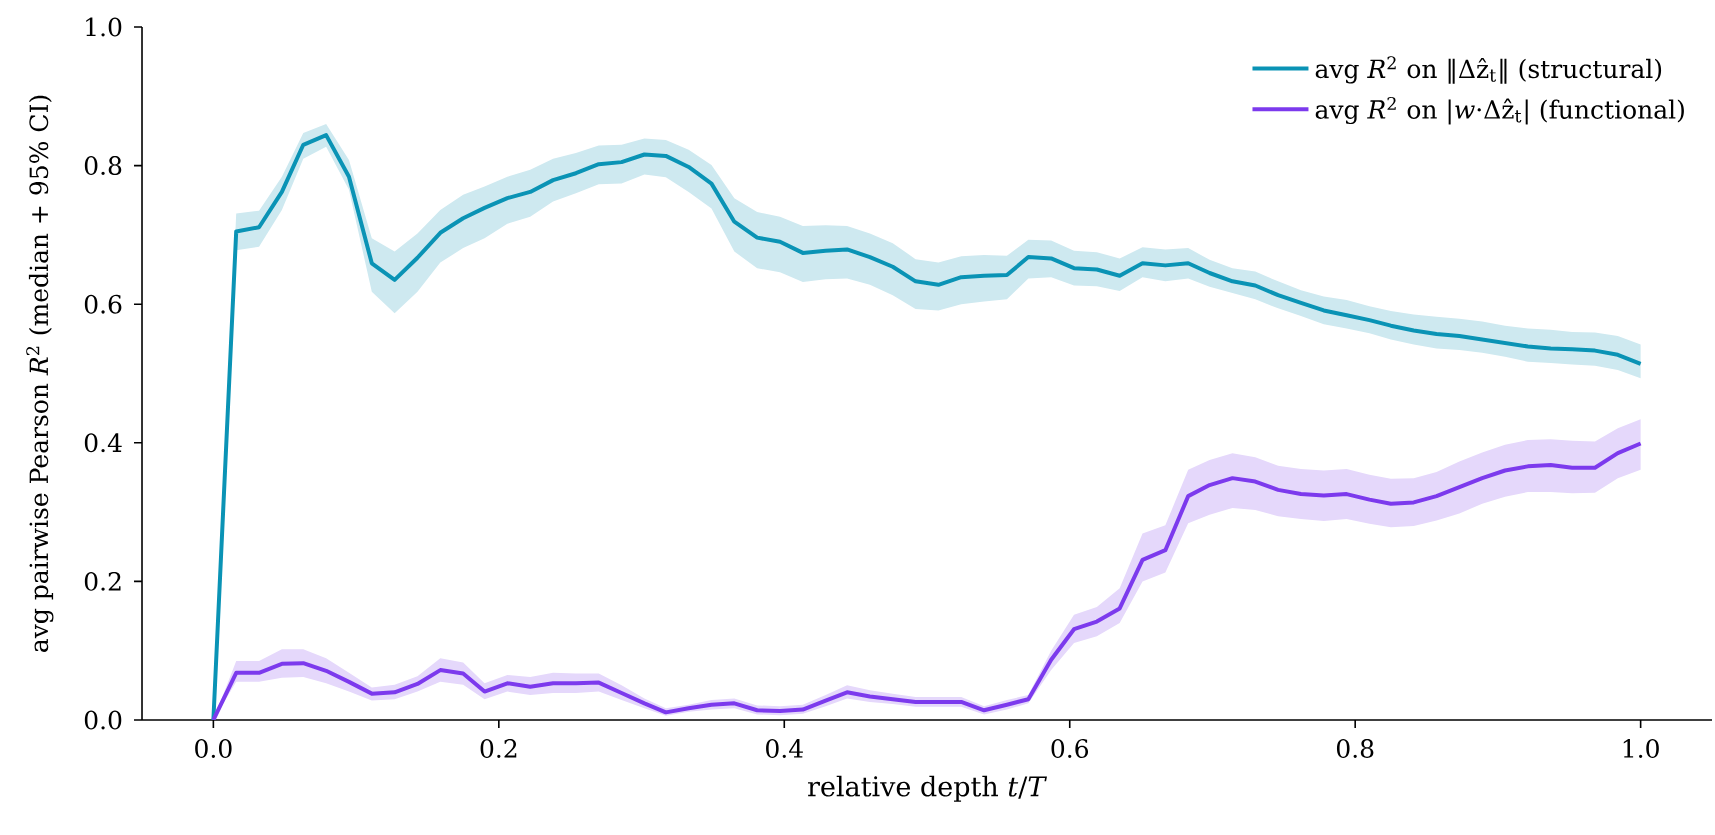 The height and width of the screenshot is (835, 1715). Describe the element at coordinates (927, 788) in the screenshot. I see `x-axis-title: relative depth t/T` at that location.